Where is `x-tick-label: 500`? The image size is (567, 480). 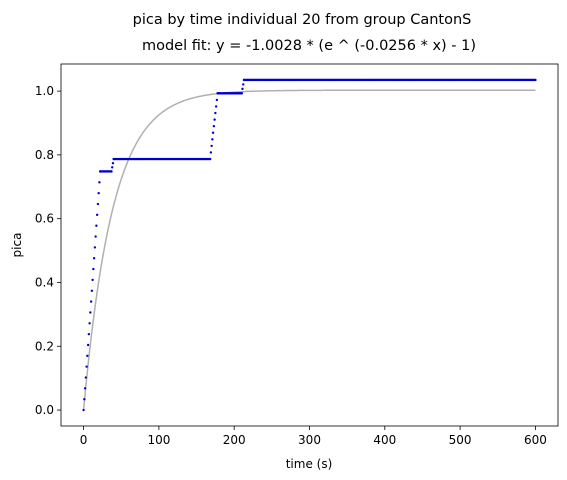 x-tick-label: 500 is located at coordinates (460, 440).